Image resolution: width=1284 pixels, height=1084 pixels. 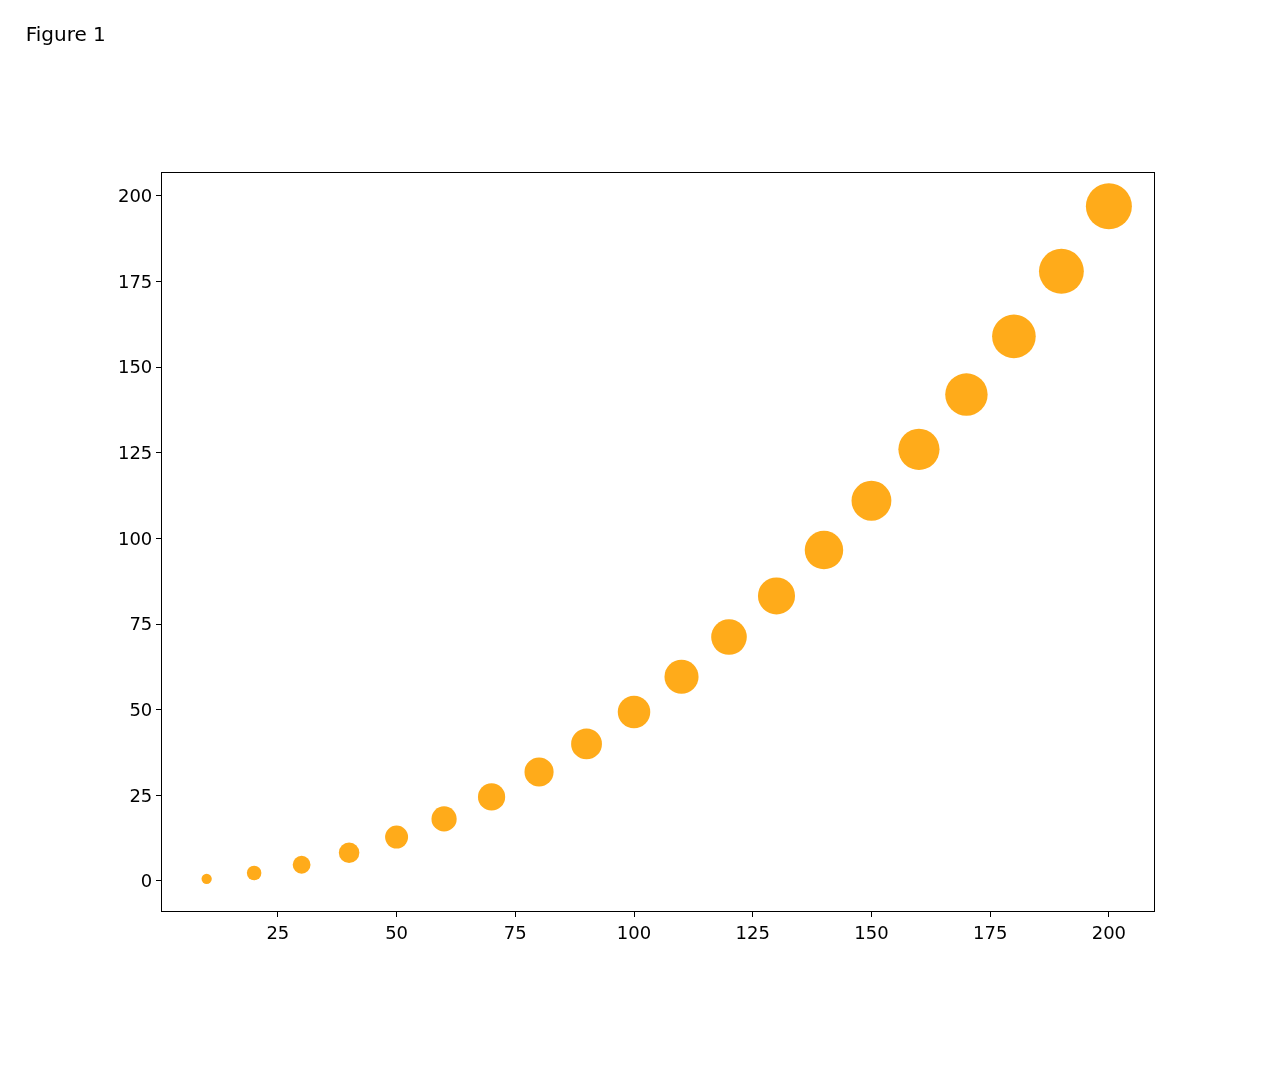 I want to click on y-tick-label: 175, so click(x=135, y=281).